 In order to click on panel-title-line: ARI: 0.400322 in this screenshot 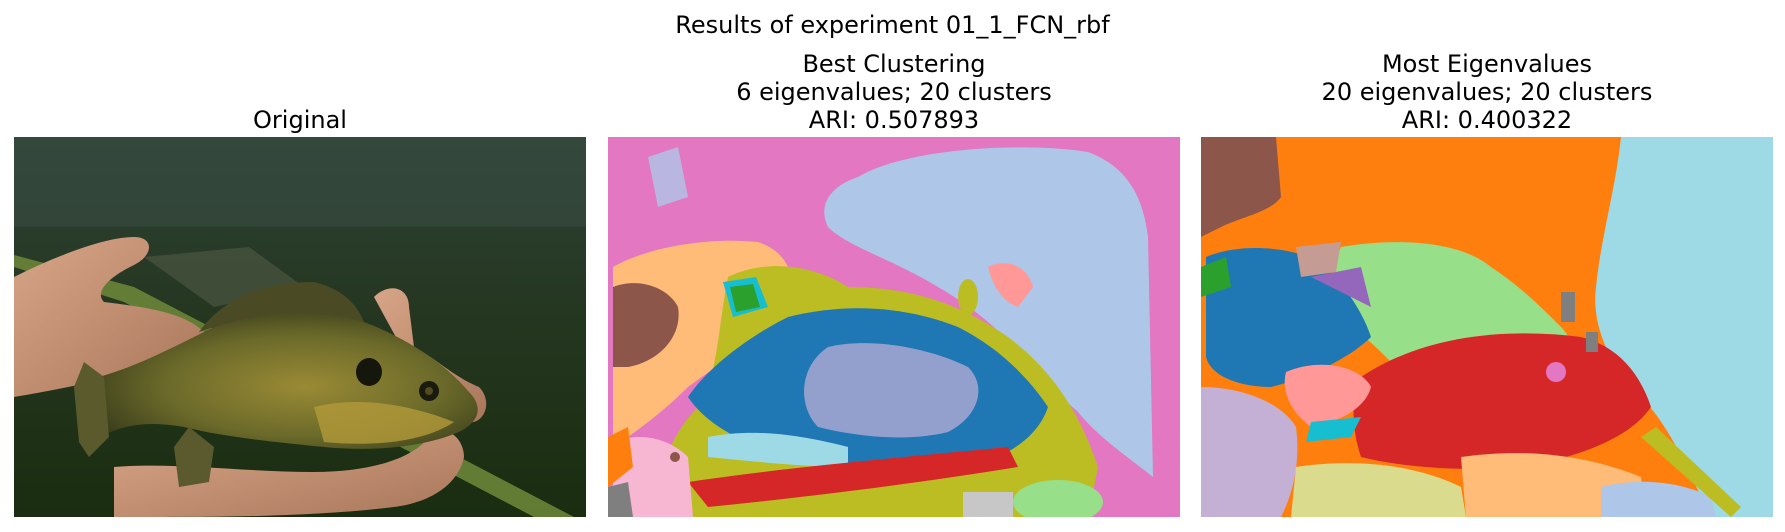, I will do `click(1487, 120)`.